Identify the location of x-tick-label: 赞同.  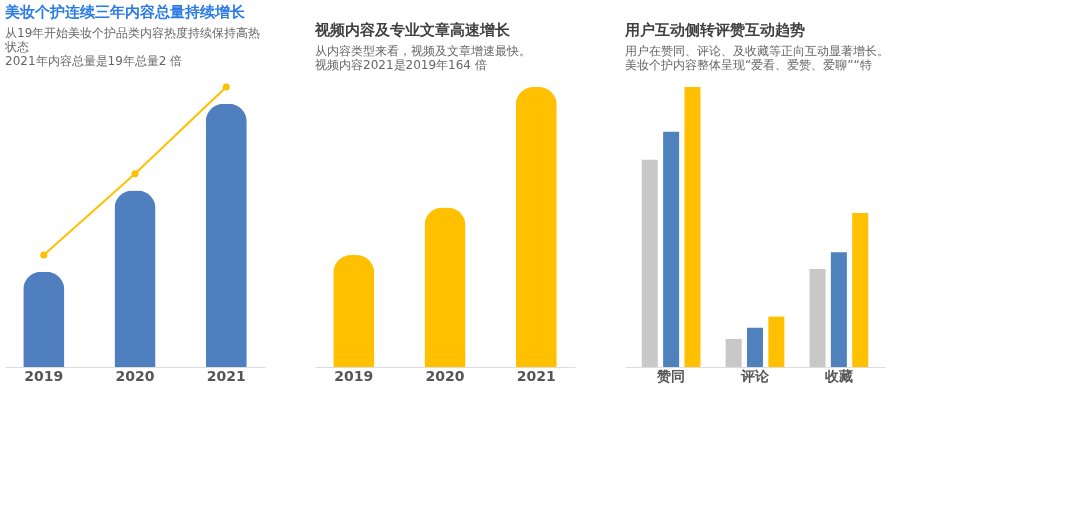
(671, 375).